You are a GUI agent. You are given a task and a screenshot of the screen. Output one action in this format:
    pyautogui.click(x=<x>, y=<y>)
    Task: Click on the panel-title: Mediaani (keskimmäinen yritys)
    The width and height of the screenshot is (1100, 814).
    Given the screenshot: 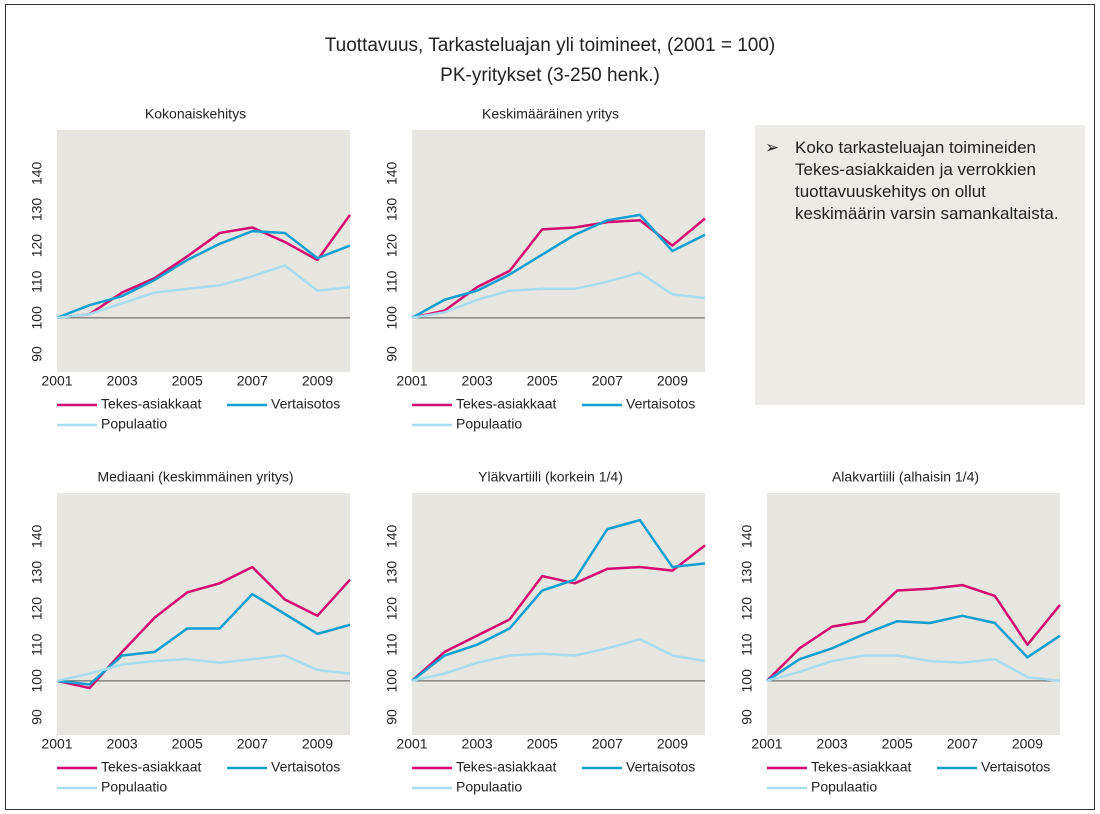 What is the action you would take?
    pyautogui.click(x=195, y=477)
    